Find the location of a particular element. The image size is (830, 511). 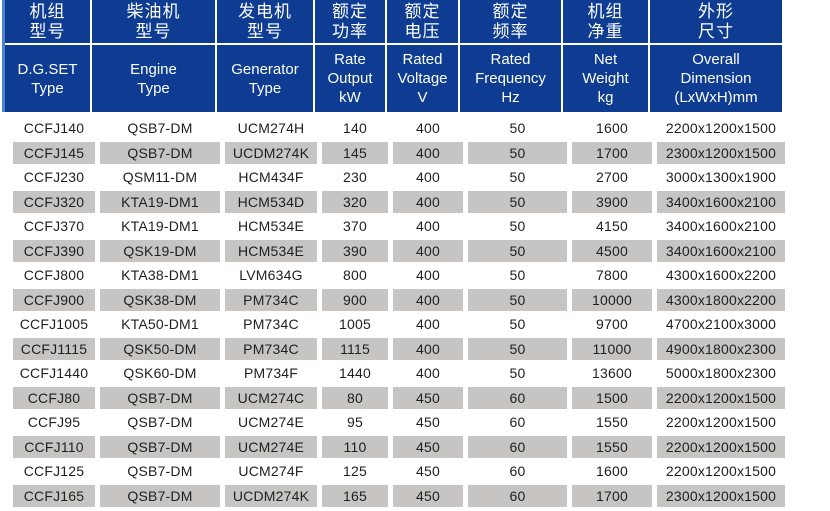

cell-generator-type: PM734F is located at coordinates (271, 373).